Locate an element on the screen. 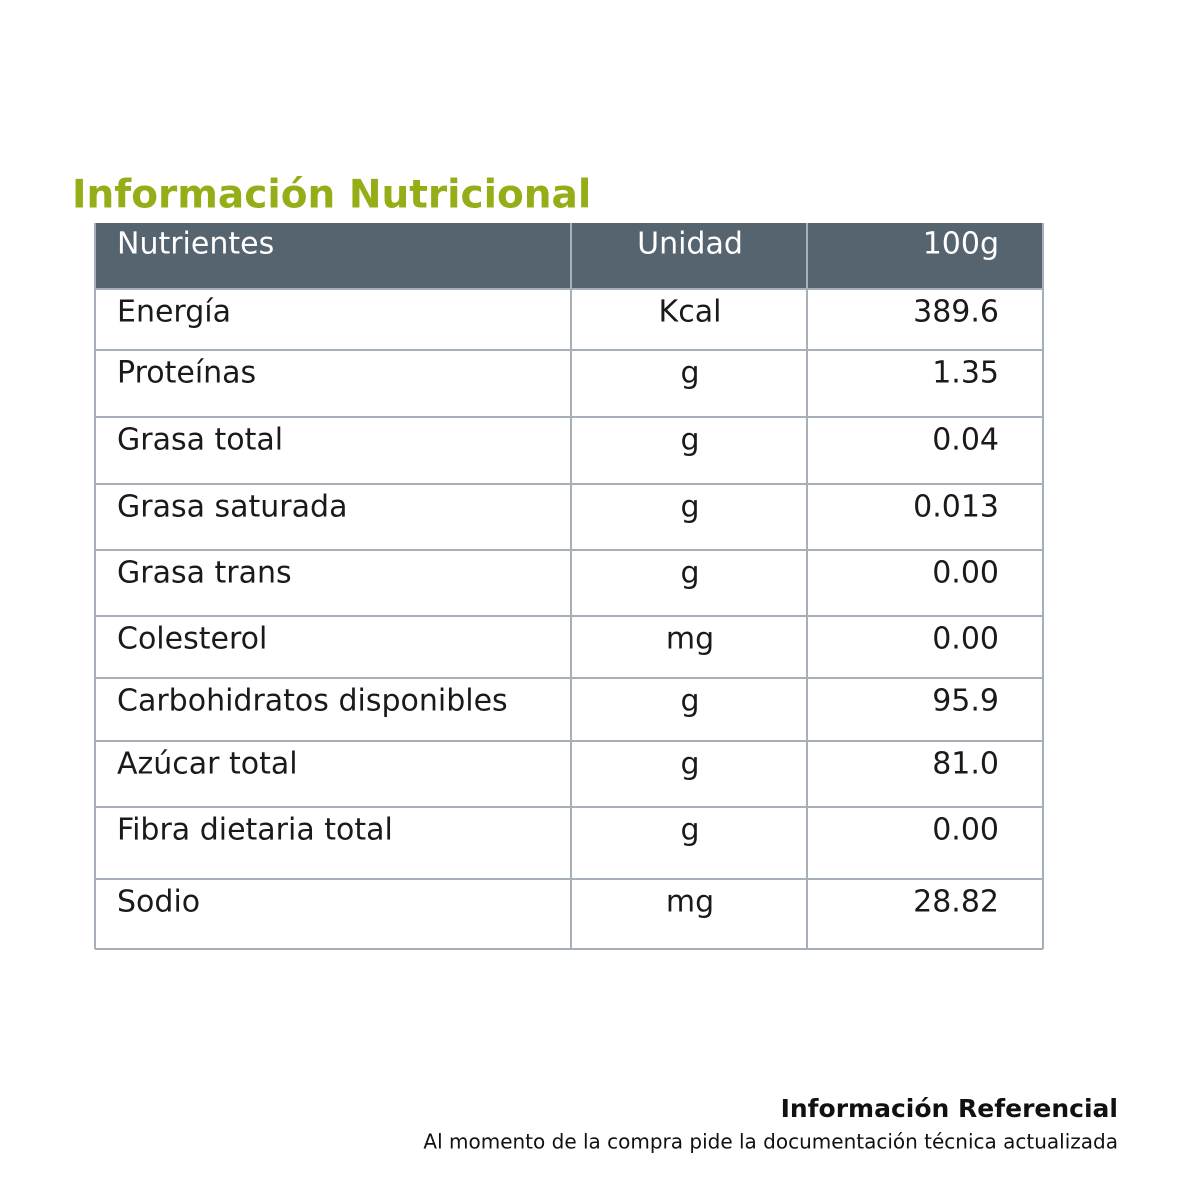  table-cell: Colesterol is located at coordinates (192, 639).